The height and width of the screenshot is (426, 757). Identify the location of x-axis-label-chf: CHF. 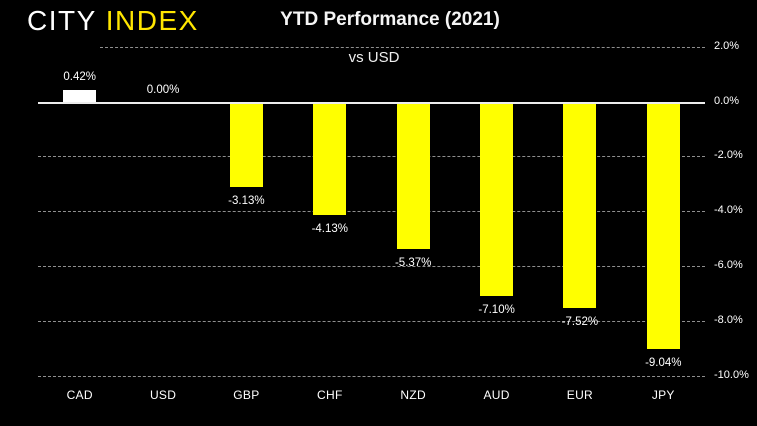
(330, 395).